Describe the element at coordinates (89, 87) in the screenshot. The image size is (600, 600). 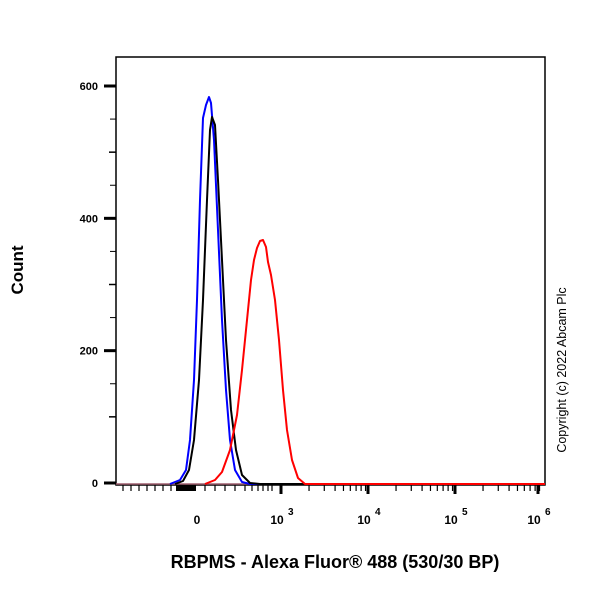
I see `y-tick-label: 600` at that location.